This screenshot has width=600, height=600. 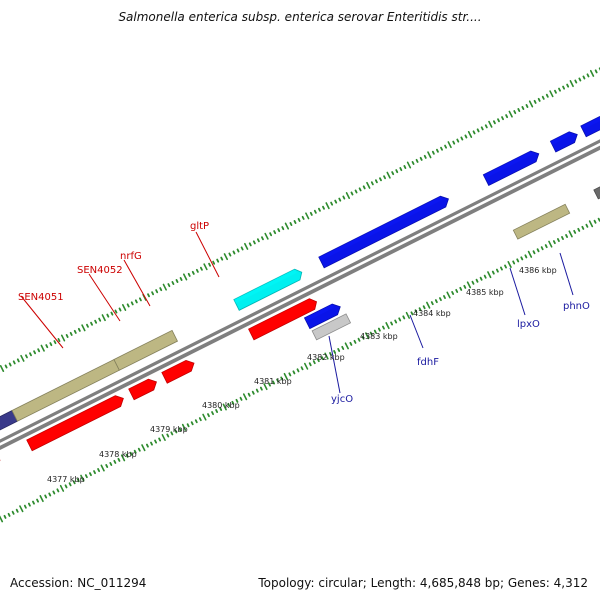 I want to click on gene-upper-5-highlight, so click(x=561, y=138).